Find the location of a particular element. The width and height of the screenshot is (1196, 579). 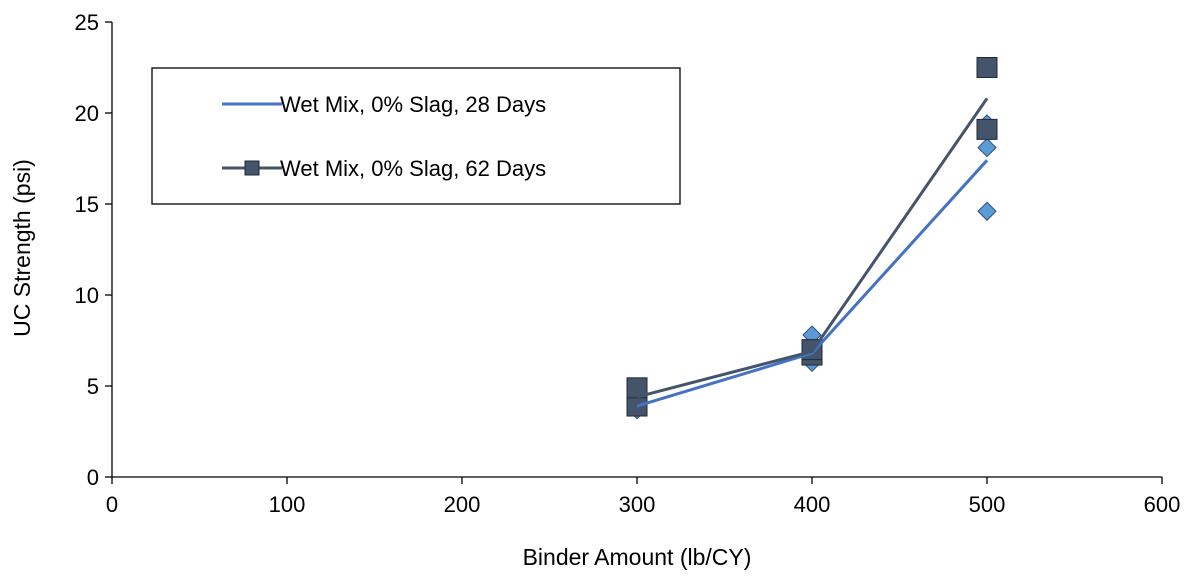

x-tick-label: 400 is located at coordinates (812, 504).